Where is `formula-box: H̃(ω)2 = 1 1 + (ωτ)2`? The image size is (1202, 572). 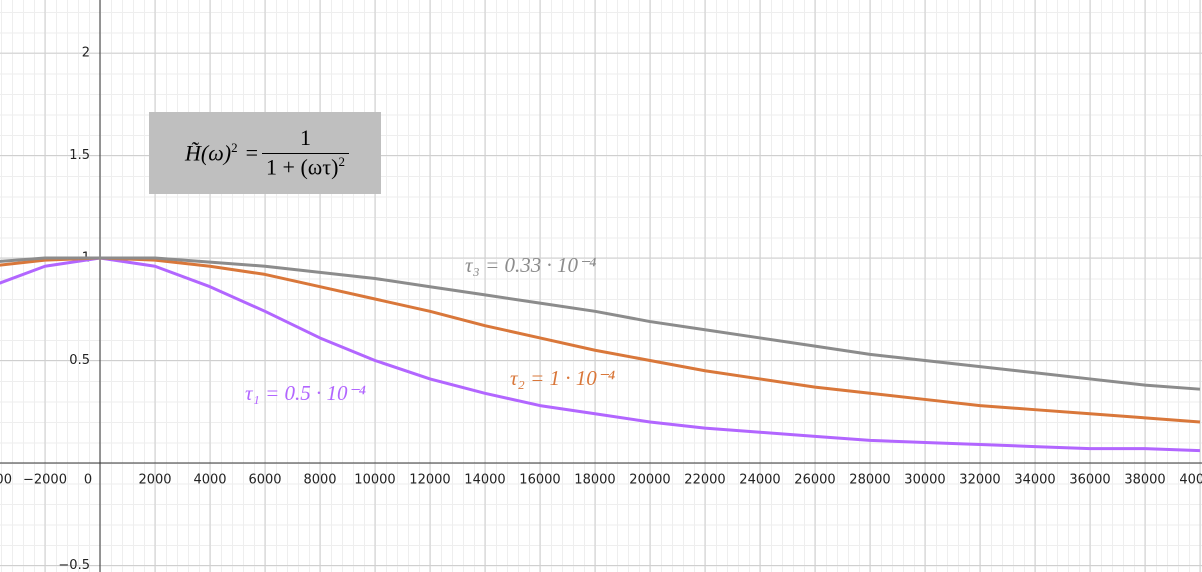
formula-box: H̃(ω)2 = 1 1 + (ωτ)2 is located at coordinates (265, 153).